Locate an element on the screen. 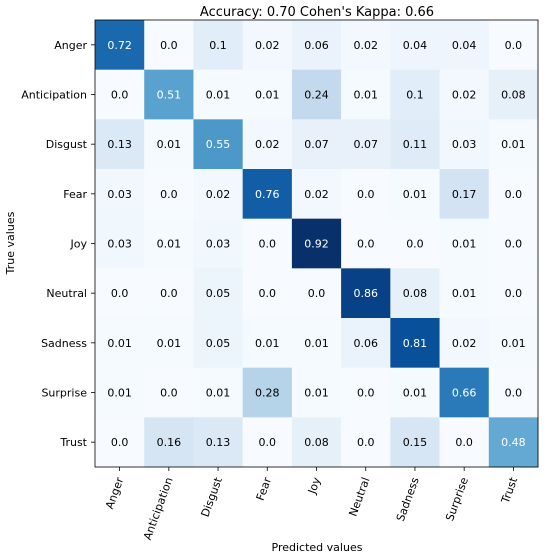 The image size is (550, 559). cell-neutral-trust is located at coordinates (513, 293).